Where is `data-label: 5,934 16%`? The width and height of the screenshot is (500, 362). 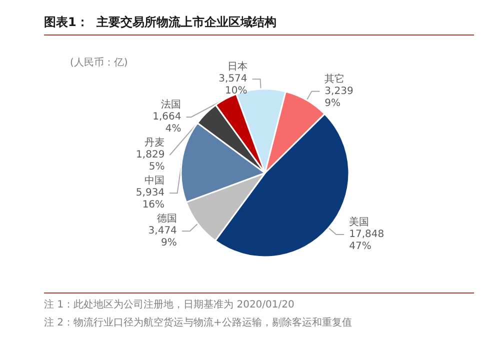
data-label: 5,934 16% is located at coordinates (150, 199).